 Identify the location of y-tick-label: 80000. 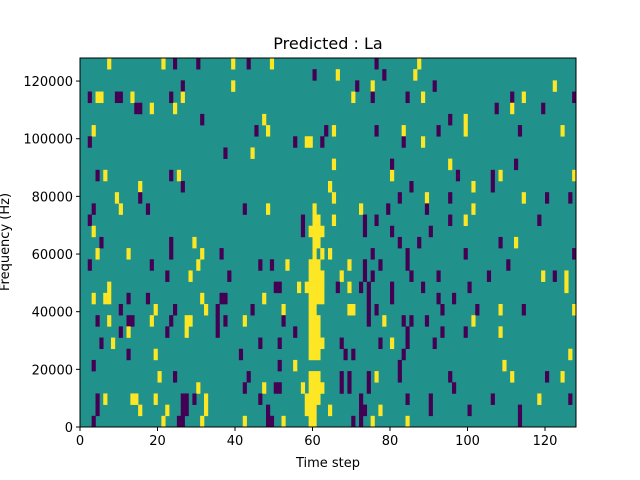
(52, 197).